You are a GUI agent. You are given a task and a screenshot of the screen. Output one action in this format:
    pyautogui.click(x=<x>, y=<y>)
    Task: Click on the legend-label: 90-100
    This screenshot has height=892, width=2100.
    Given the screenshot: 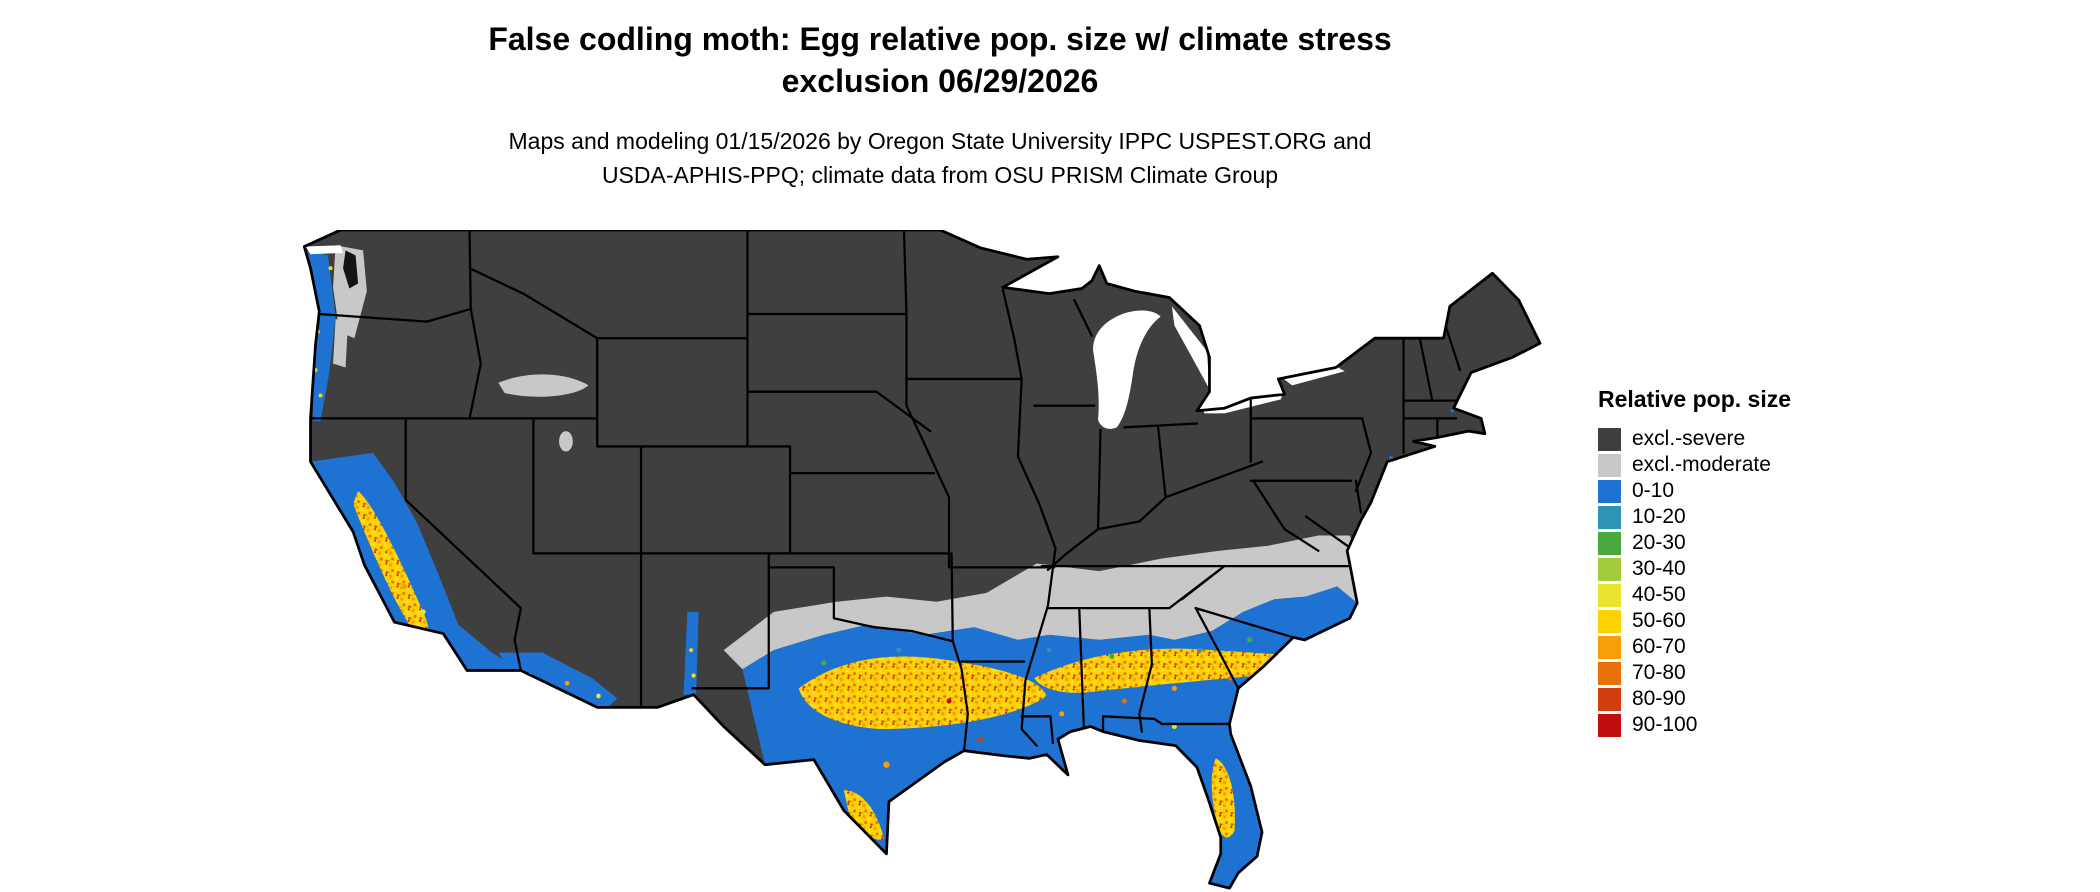 What is the action you would take?
    pyautogui.click(x=1665, y=724)
    